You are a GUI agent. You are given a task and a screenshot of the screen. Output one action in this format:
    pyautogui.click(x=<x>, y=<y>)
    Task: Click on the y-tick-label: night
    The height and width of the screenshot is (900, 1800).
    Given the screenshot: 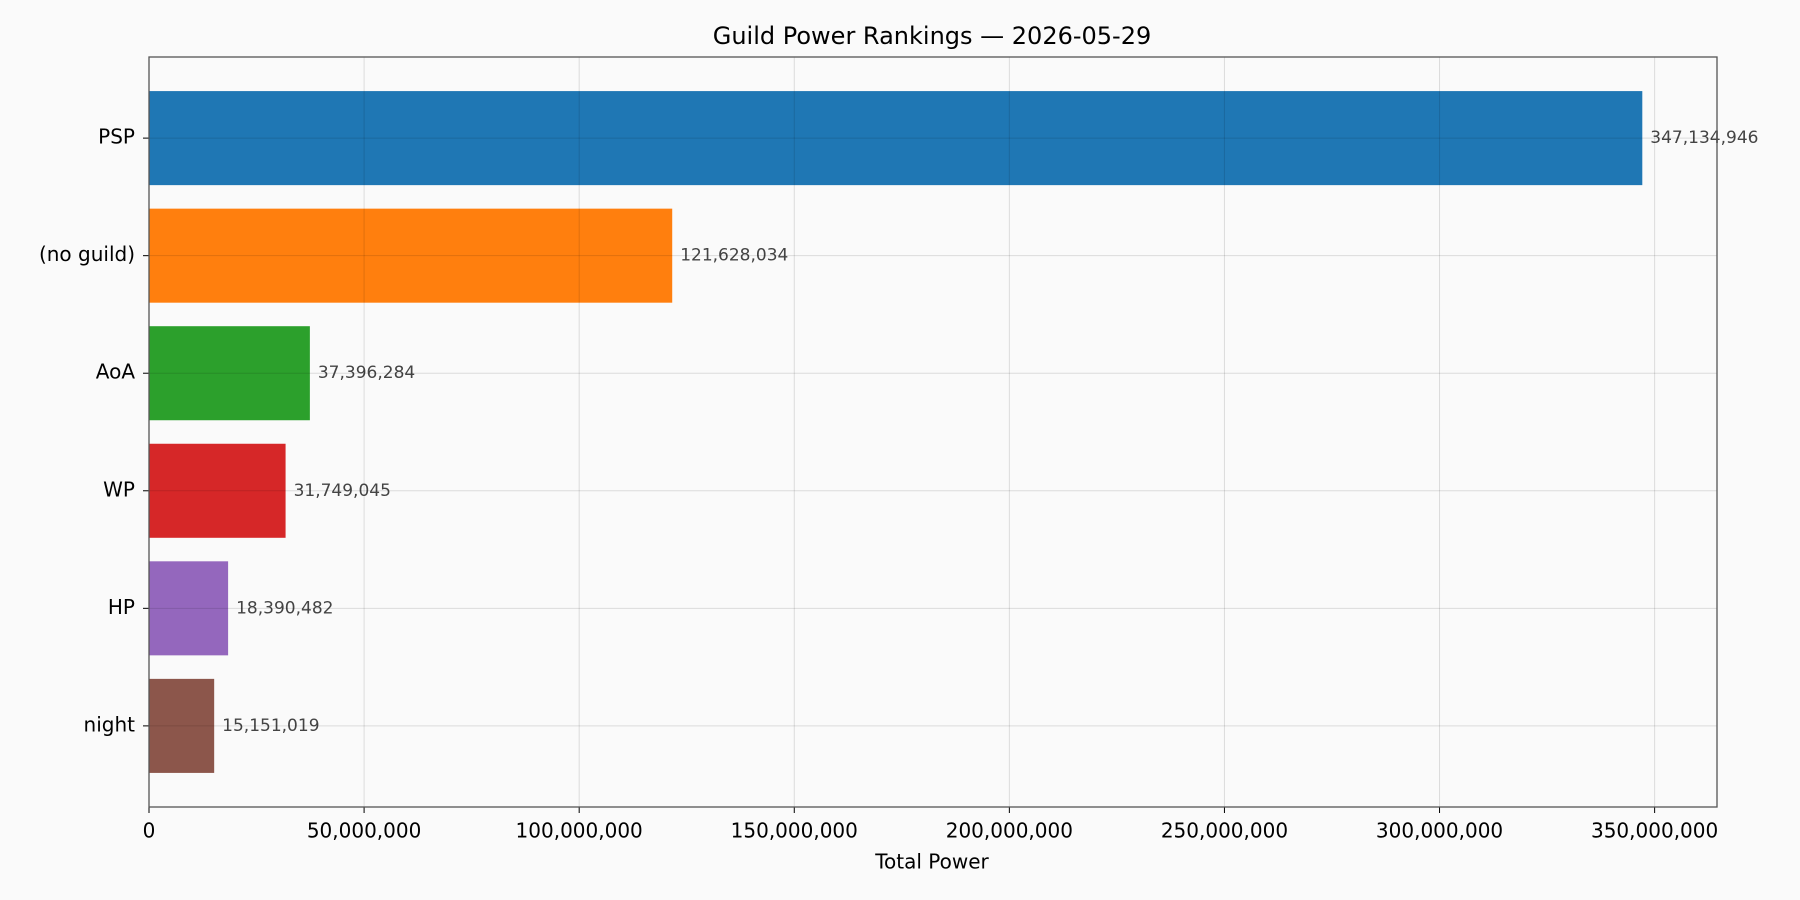 What is the action you would take?
    pyautogui.click(x=110, y=724)
    